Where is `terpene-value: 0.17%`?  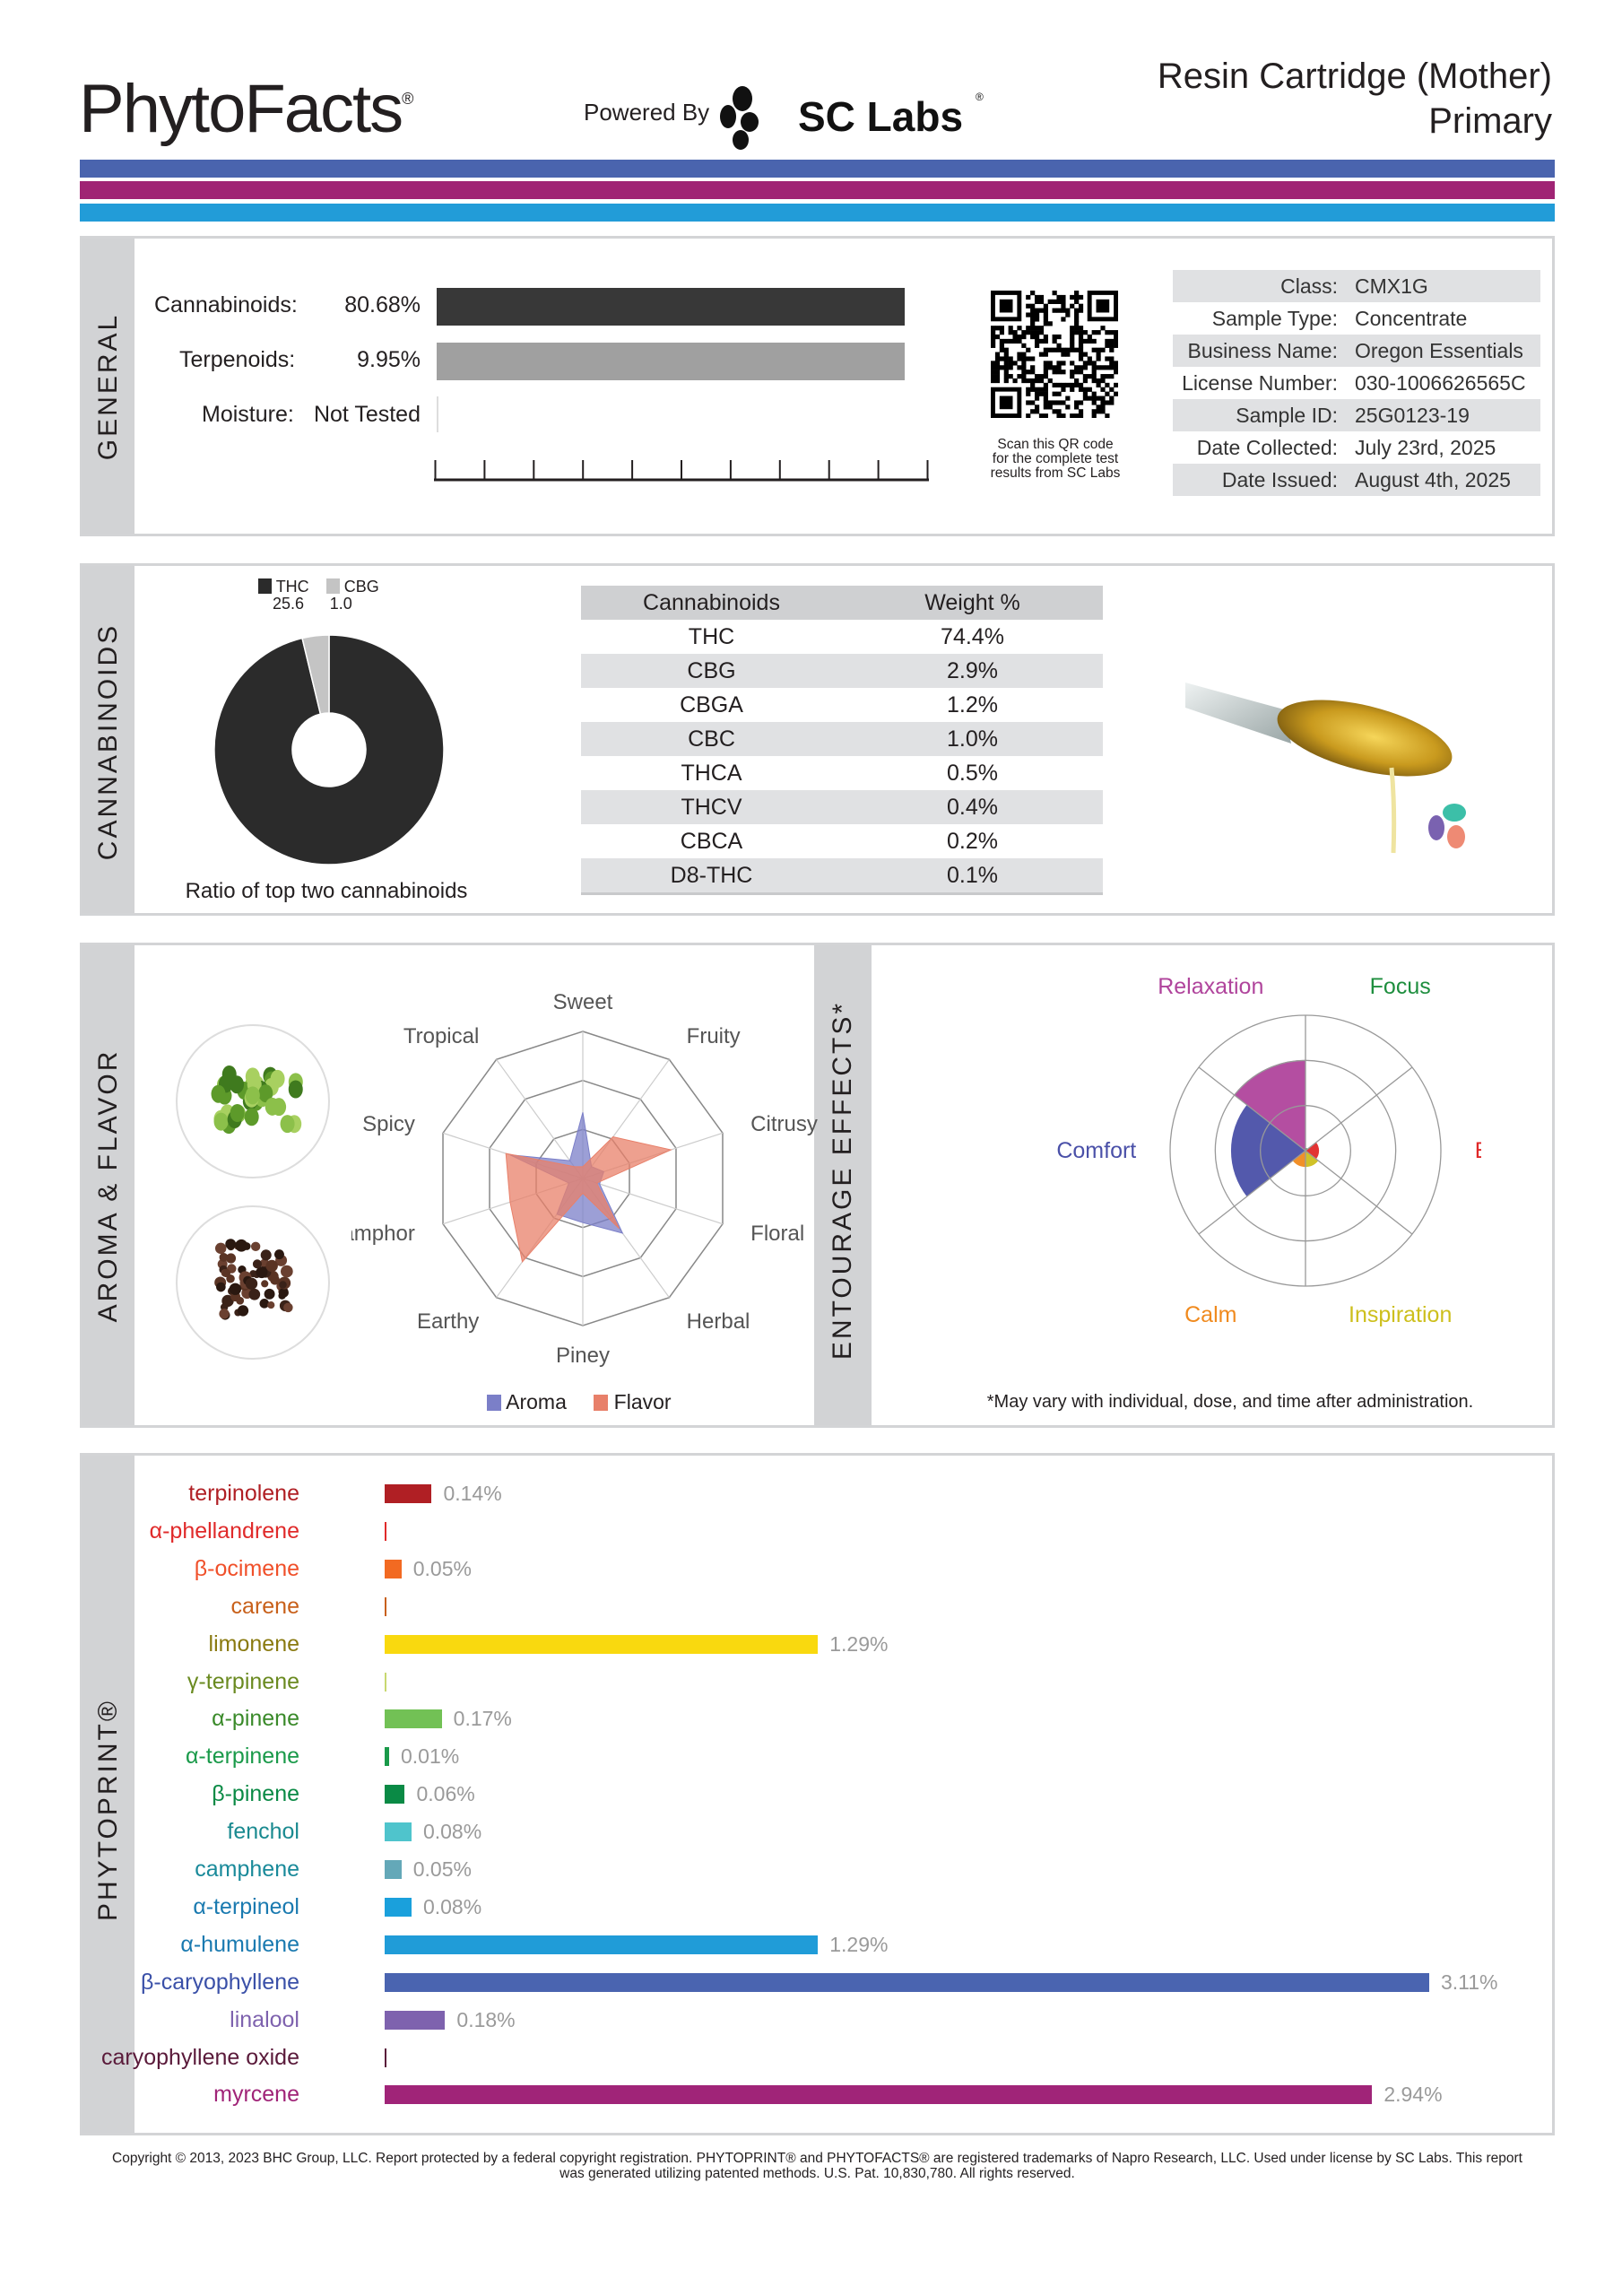
terpene-value: 0.17% is located at coordinates (483, 1719).